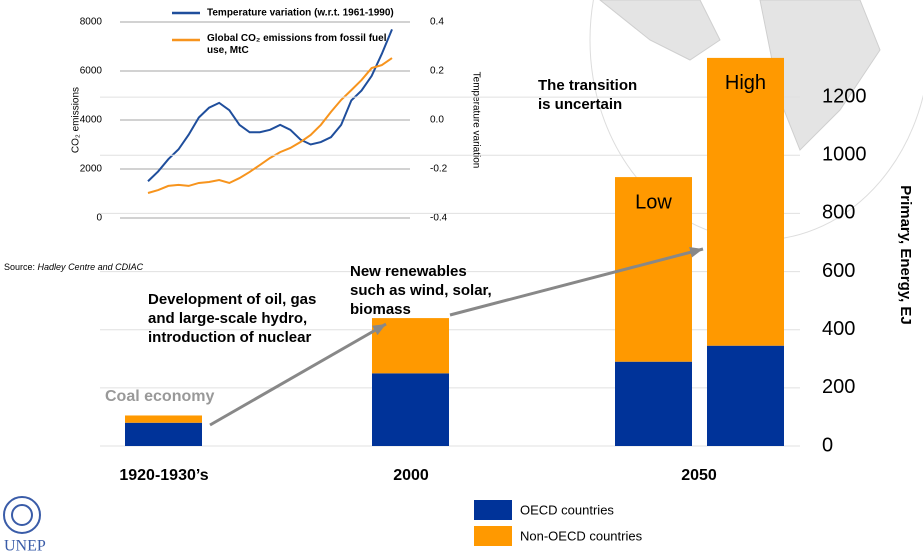 This screenshot has height=552, width=923. I want to click on unep-logo, so click(22, 515).